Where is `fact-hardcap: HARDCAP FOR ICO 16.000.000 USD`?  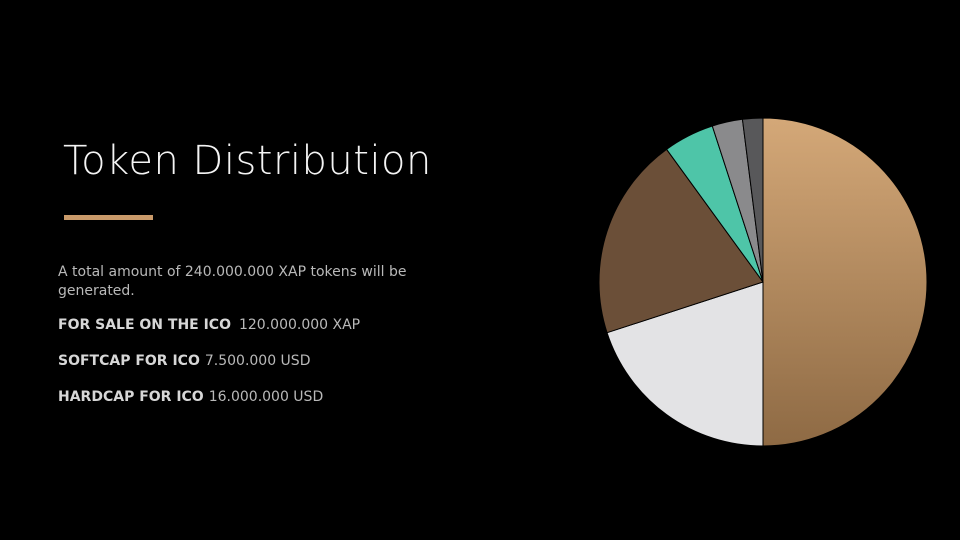
fact-hardcap: HARDCAP FOR ICO 16.000.000 USD is located at coordinates (190, 397).